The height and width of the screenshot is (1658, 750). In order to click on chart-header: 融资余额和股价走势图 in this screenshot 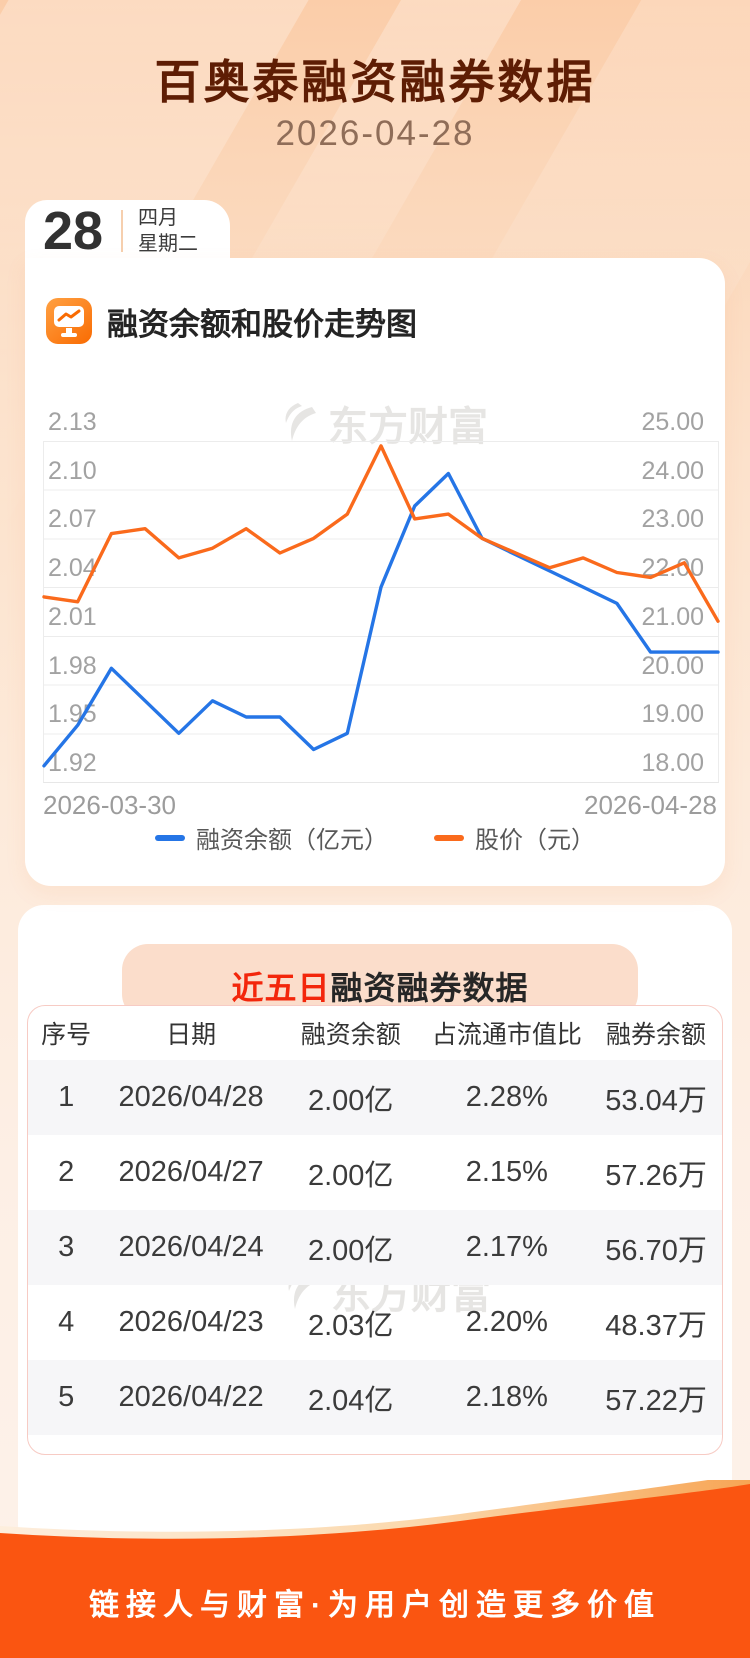, I will do `click(231, 321)`.